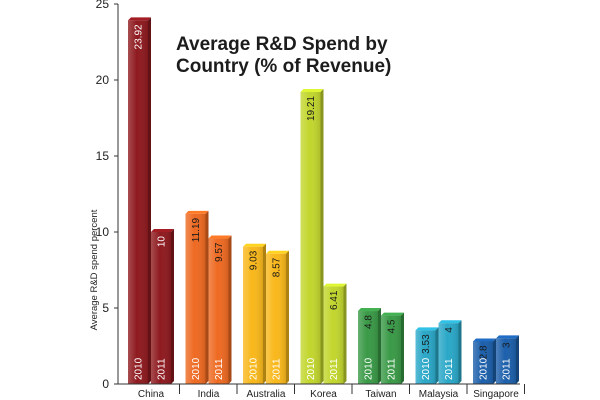 The image size is (600, 400). I want to click on y-tick-label: 10, so click(103, 232).